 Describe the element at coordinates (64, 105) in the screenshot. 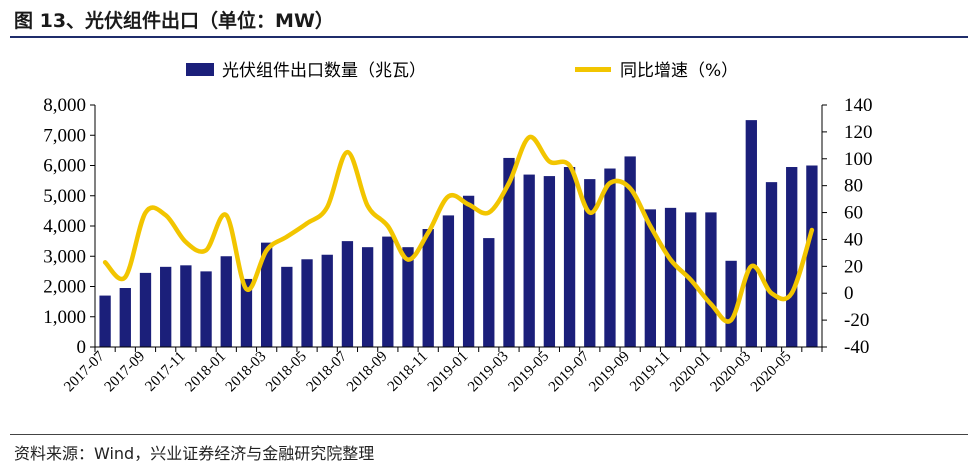

I see `left-tick-label: 8,000` at that location.